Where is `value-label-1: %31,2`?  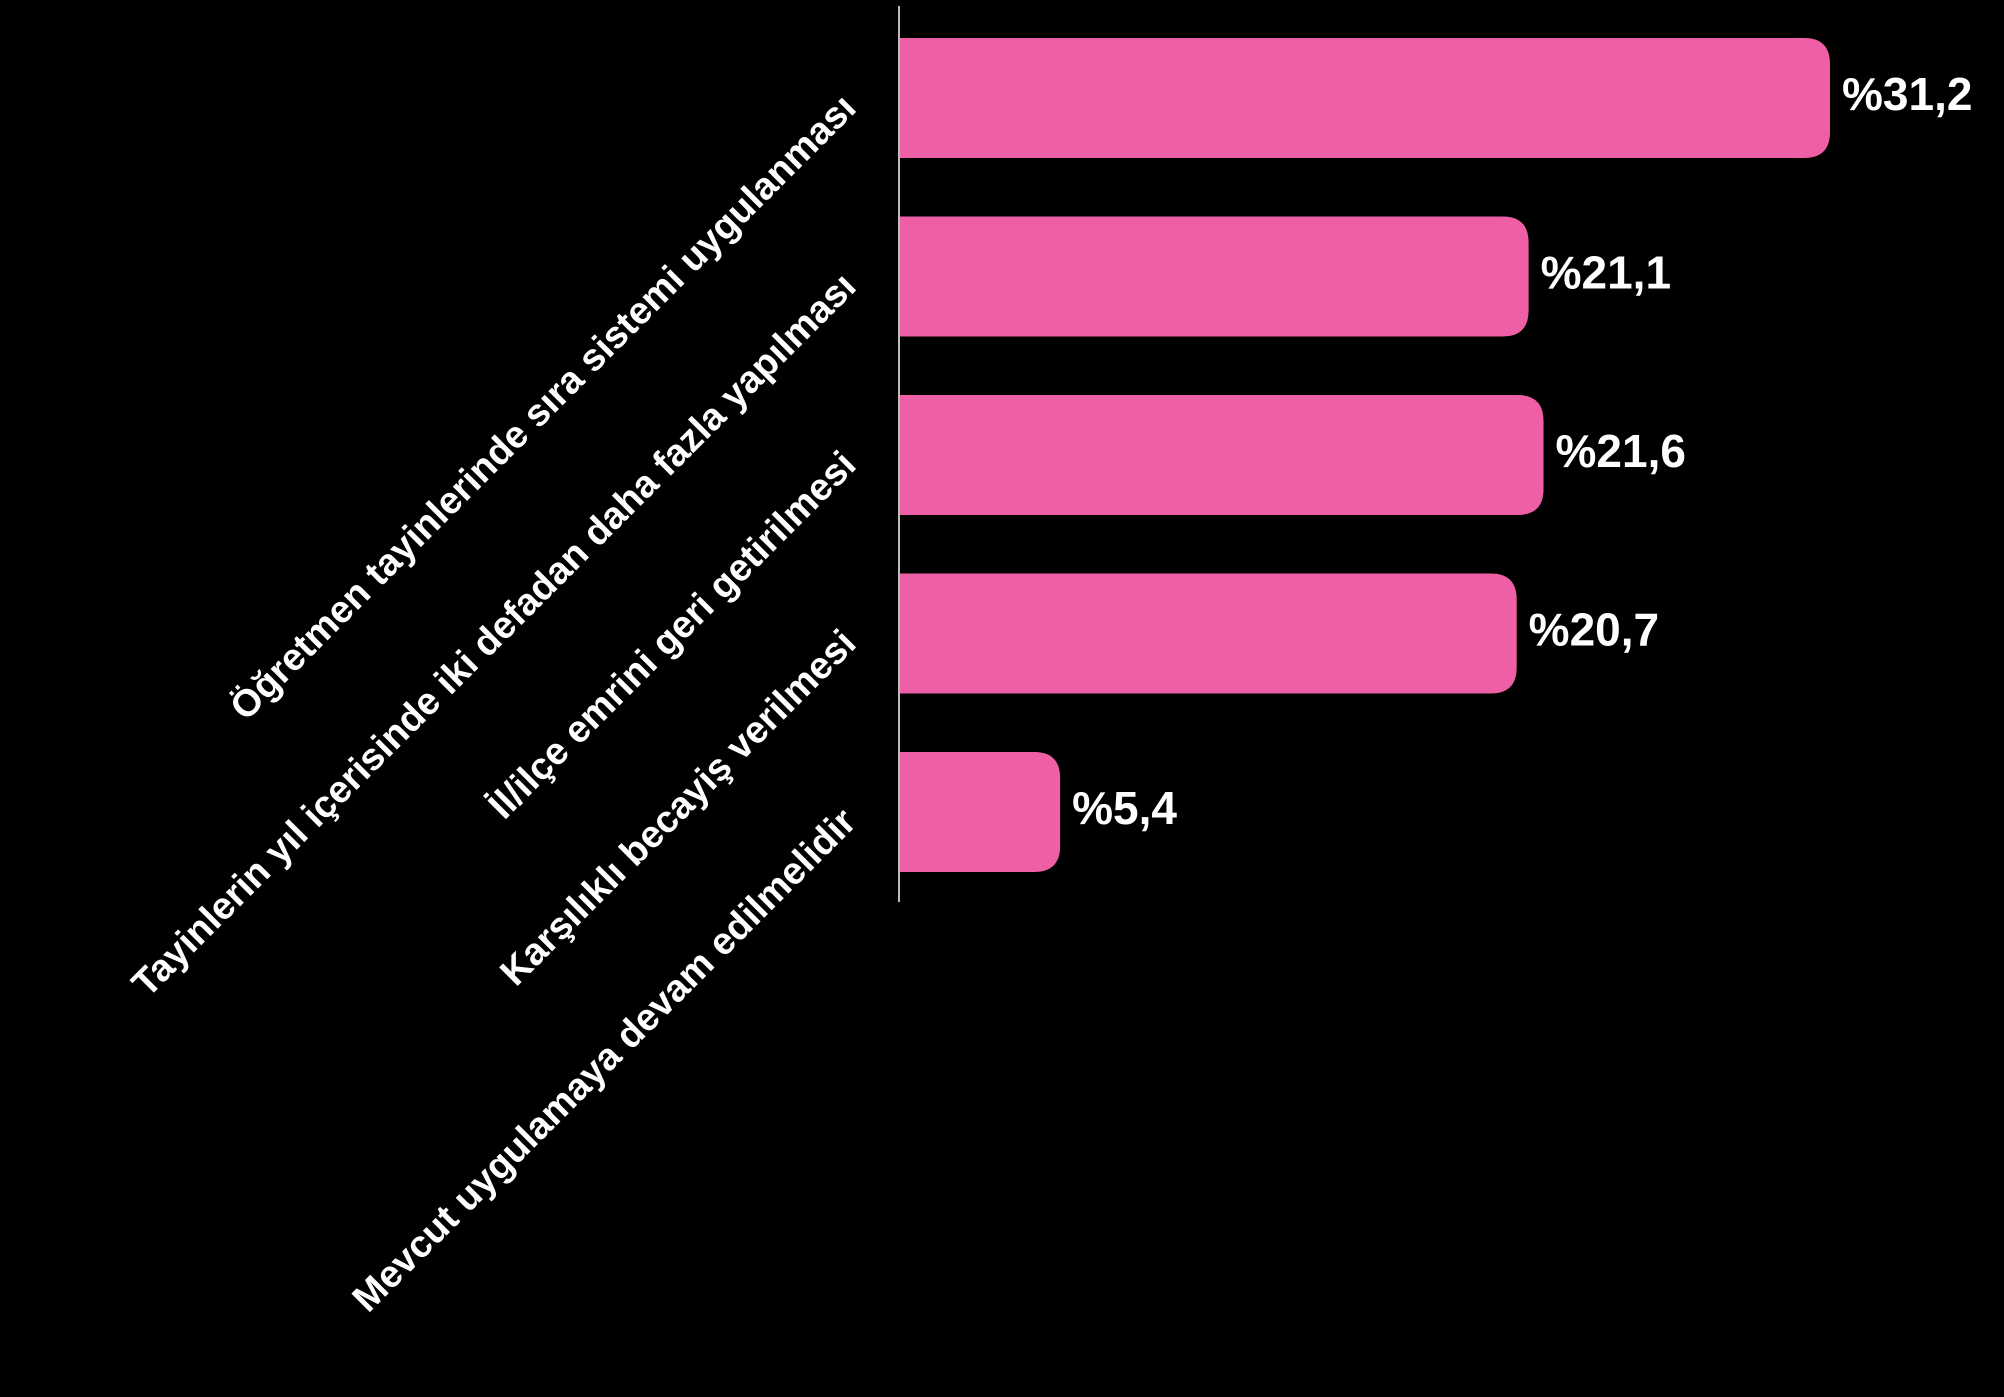
value-label-1: %31,2 is located at coordinates (1907, 94).